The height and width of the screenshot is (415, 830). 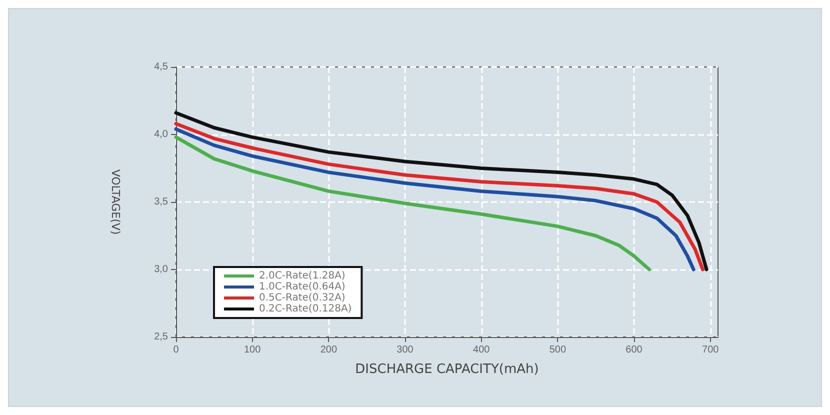 I want to click on x-tick-label: 700, so click(x=711, y=350).